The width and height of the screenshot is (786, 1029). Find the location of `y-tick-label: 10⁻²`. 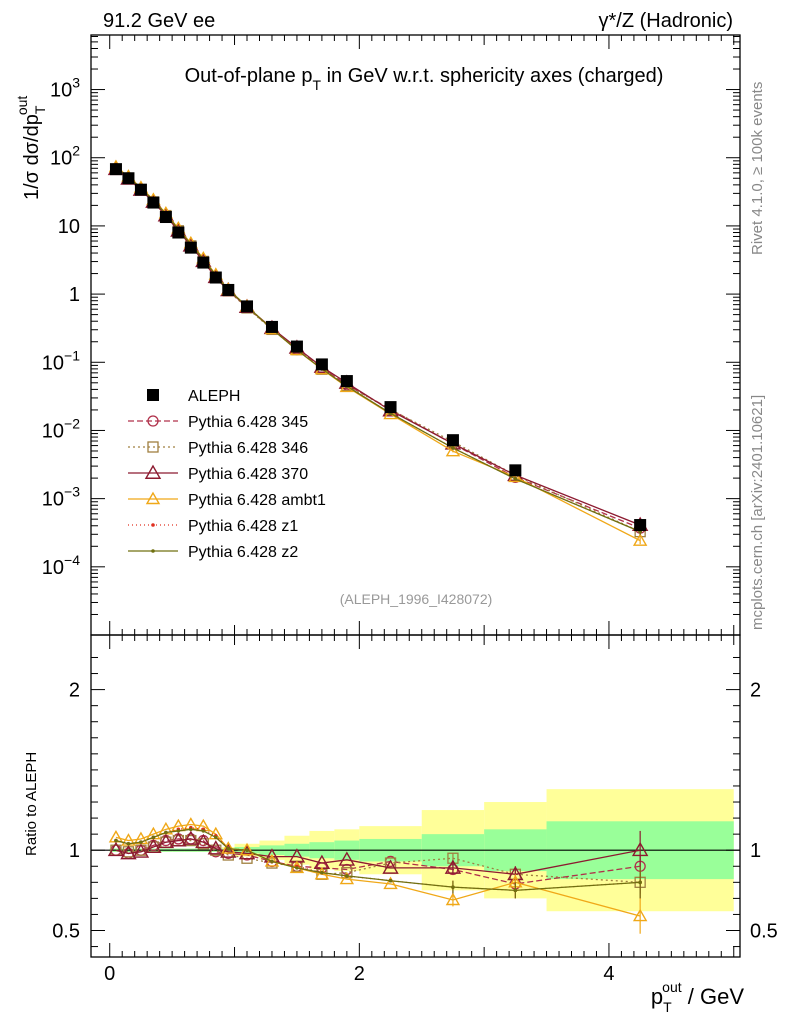

y-tick-label: 10⁻² is located at coordinates (61, 428).